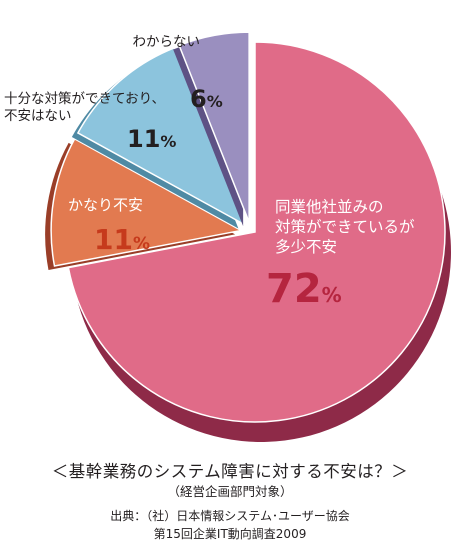 The height and width of the screenshot is (548, 460). I want to click on slice-label-1-line-3: 多少不安, so click(306, 247).